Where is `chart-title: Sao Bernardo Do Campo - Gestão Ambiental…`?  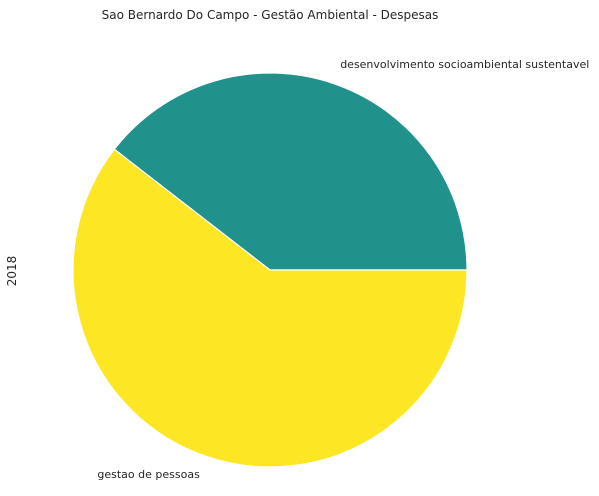 chart-title: Sao Bernardo Do Campo - Gestão Ambiental… is located at coordinates (270, 15).